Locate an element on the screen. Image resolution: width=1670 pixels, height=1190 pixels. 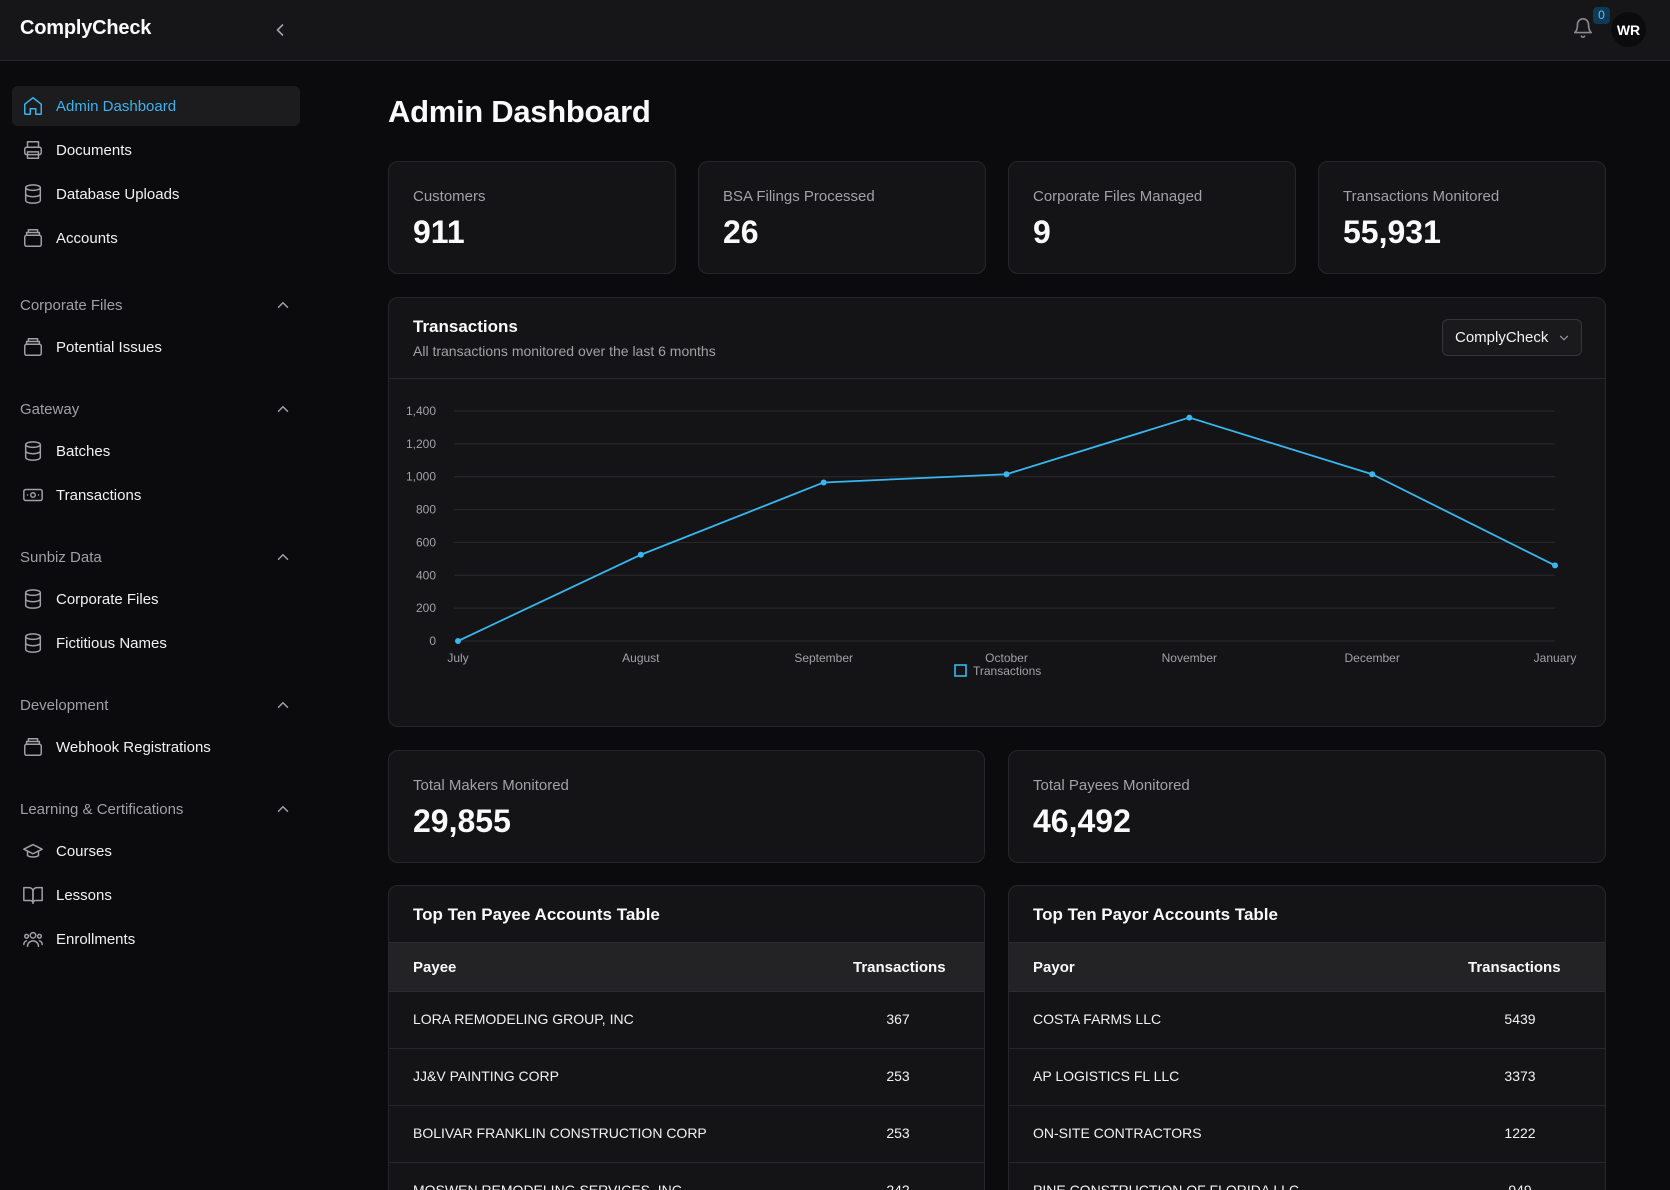
sidebar-item-label: Accounts is located at coordinates (87, 238).